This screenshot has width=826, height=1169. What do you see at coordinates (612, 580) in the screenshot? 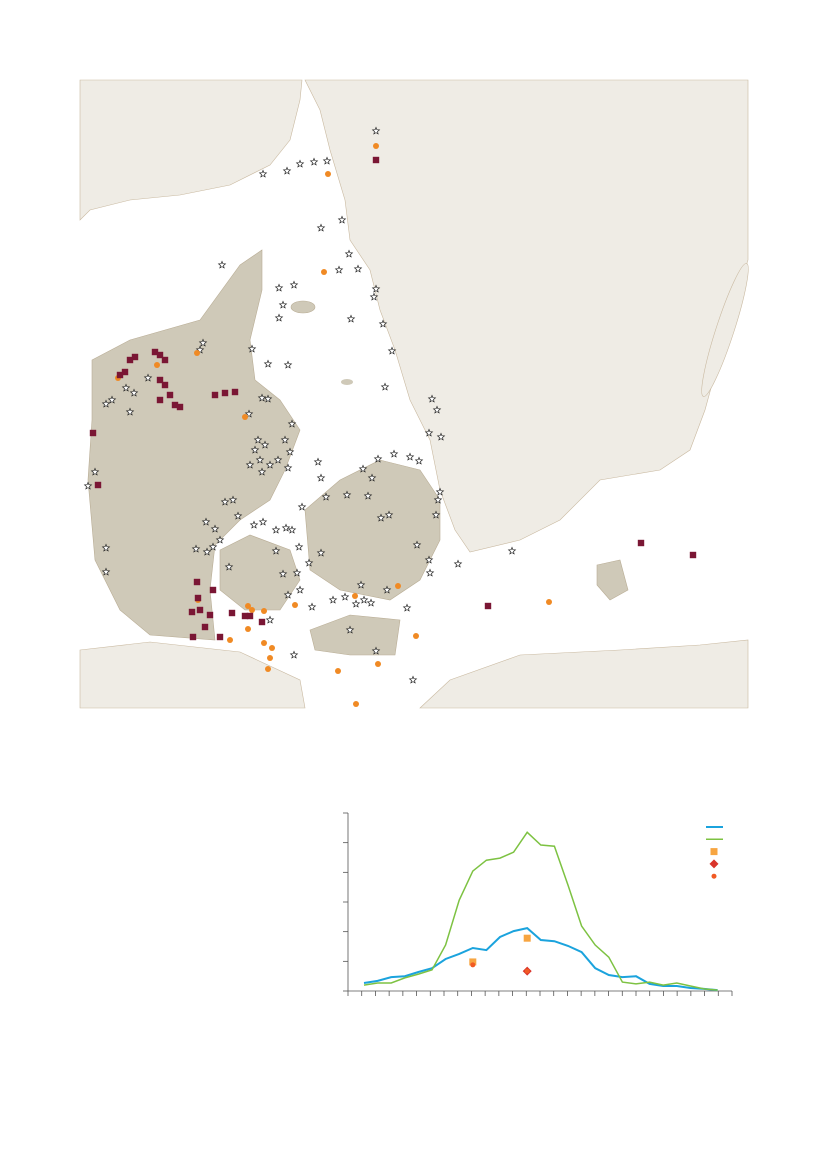
I see `bornholm` at bounding box center [612, 580].